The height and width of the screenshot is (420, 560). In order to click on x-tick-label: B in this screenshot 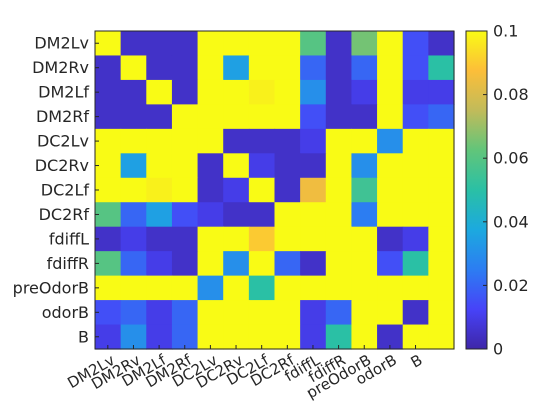, I will do `click(417, 361)`.